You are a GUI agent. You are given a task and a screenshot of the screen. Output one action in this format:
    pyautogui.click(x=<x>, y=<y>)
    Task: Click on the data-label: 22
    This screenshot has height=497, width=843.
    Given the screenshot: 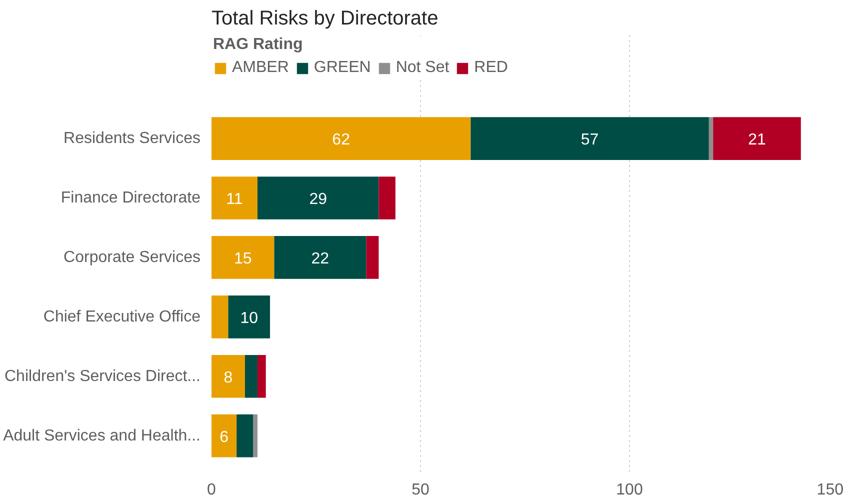 What is the action you would take?
    pyautogui.click(x=320, y=259)
    